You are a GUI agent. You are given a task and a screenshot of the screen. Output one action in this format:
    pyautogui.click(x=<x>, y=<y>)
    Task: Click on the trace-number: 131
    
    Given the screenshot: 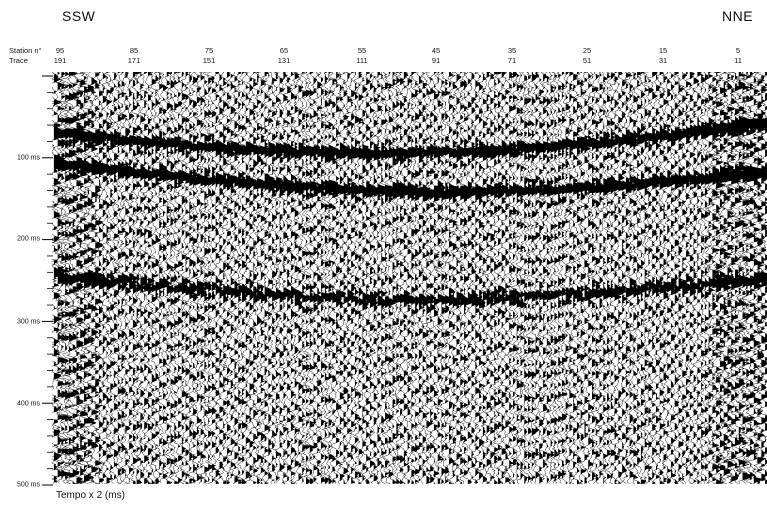 What is the action you would take?
    pyautogui.click(x=284, y=60)
    